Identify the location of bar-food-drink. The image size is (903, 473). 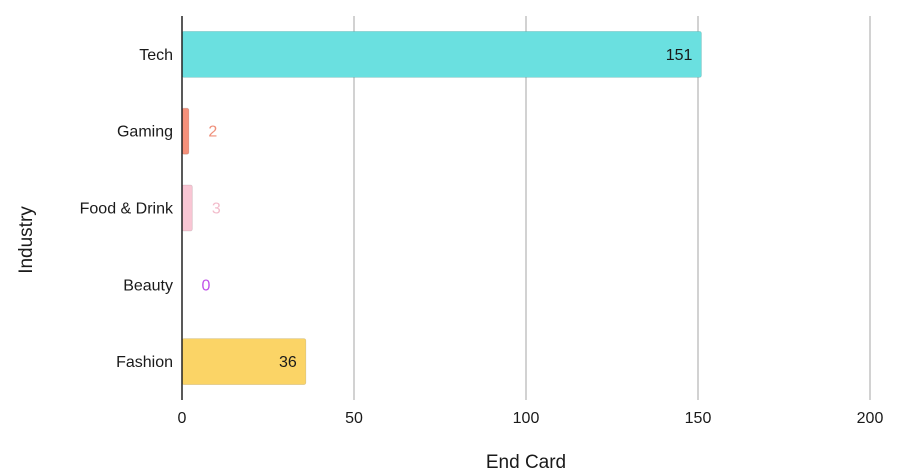
(187, 208).